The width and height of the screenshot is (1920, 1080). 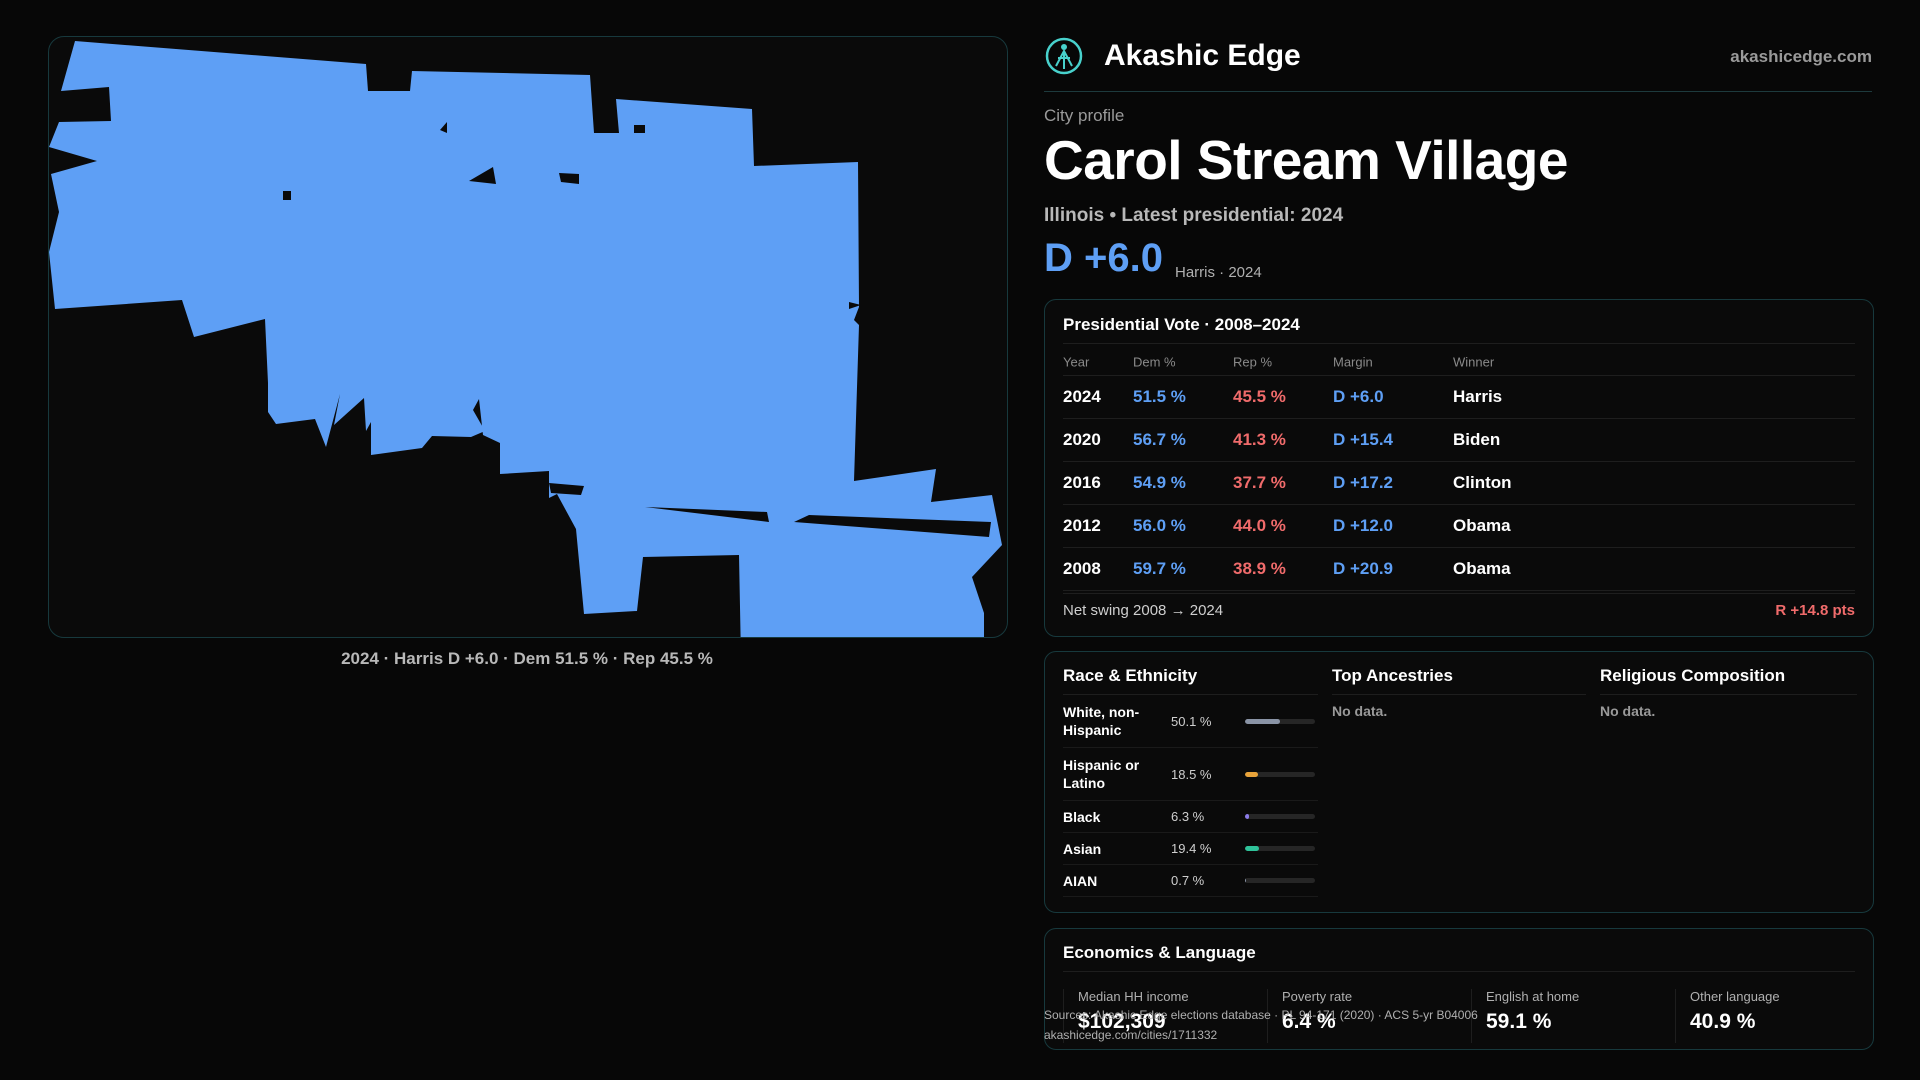 What do you see at coordinates (1154, 362) in the screenshot?
I see `column-header-dem: Dem %` at bounding box center [1154, 362].